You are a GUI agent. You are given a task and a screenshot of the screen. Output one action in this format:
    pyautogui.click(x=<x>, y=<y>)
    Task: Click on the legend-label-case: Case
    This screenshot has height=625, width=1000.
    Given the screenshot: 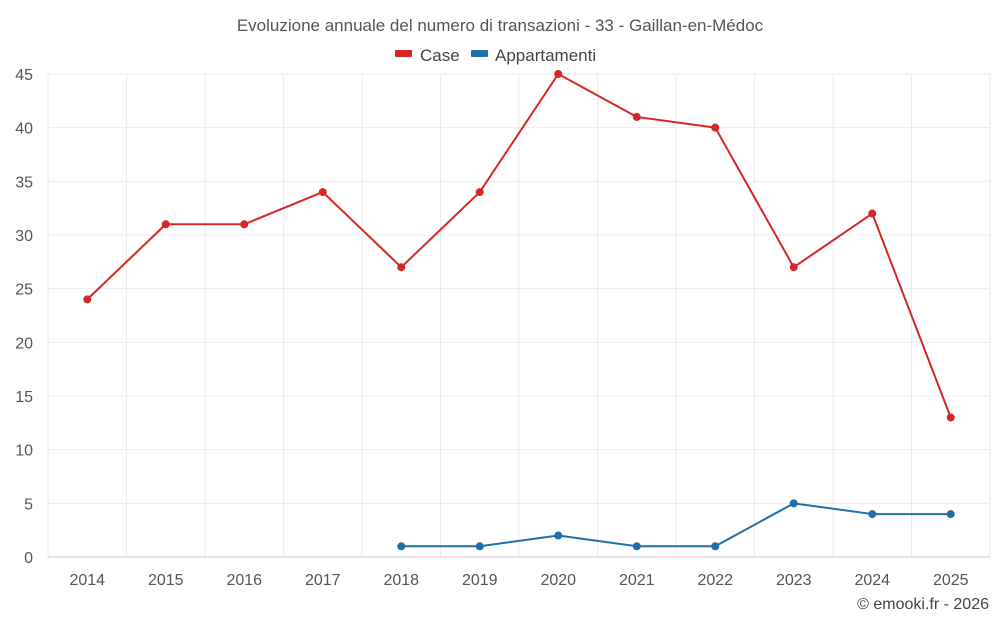 What is the action you would take?
    pyautogui.click(x=440, y=55)
    